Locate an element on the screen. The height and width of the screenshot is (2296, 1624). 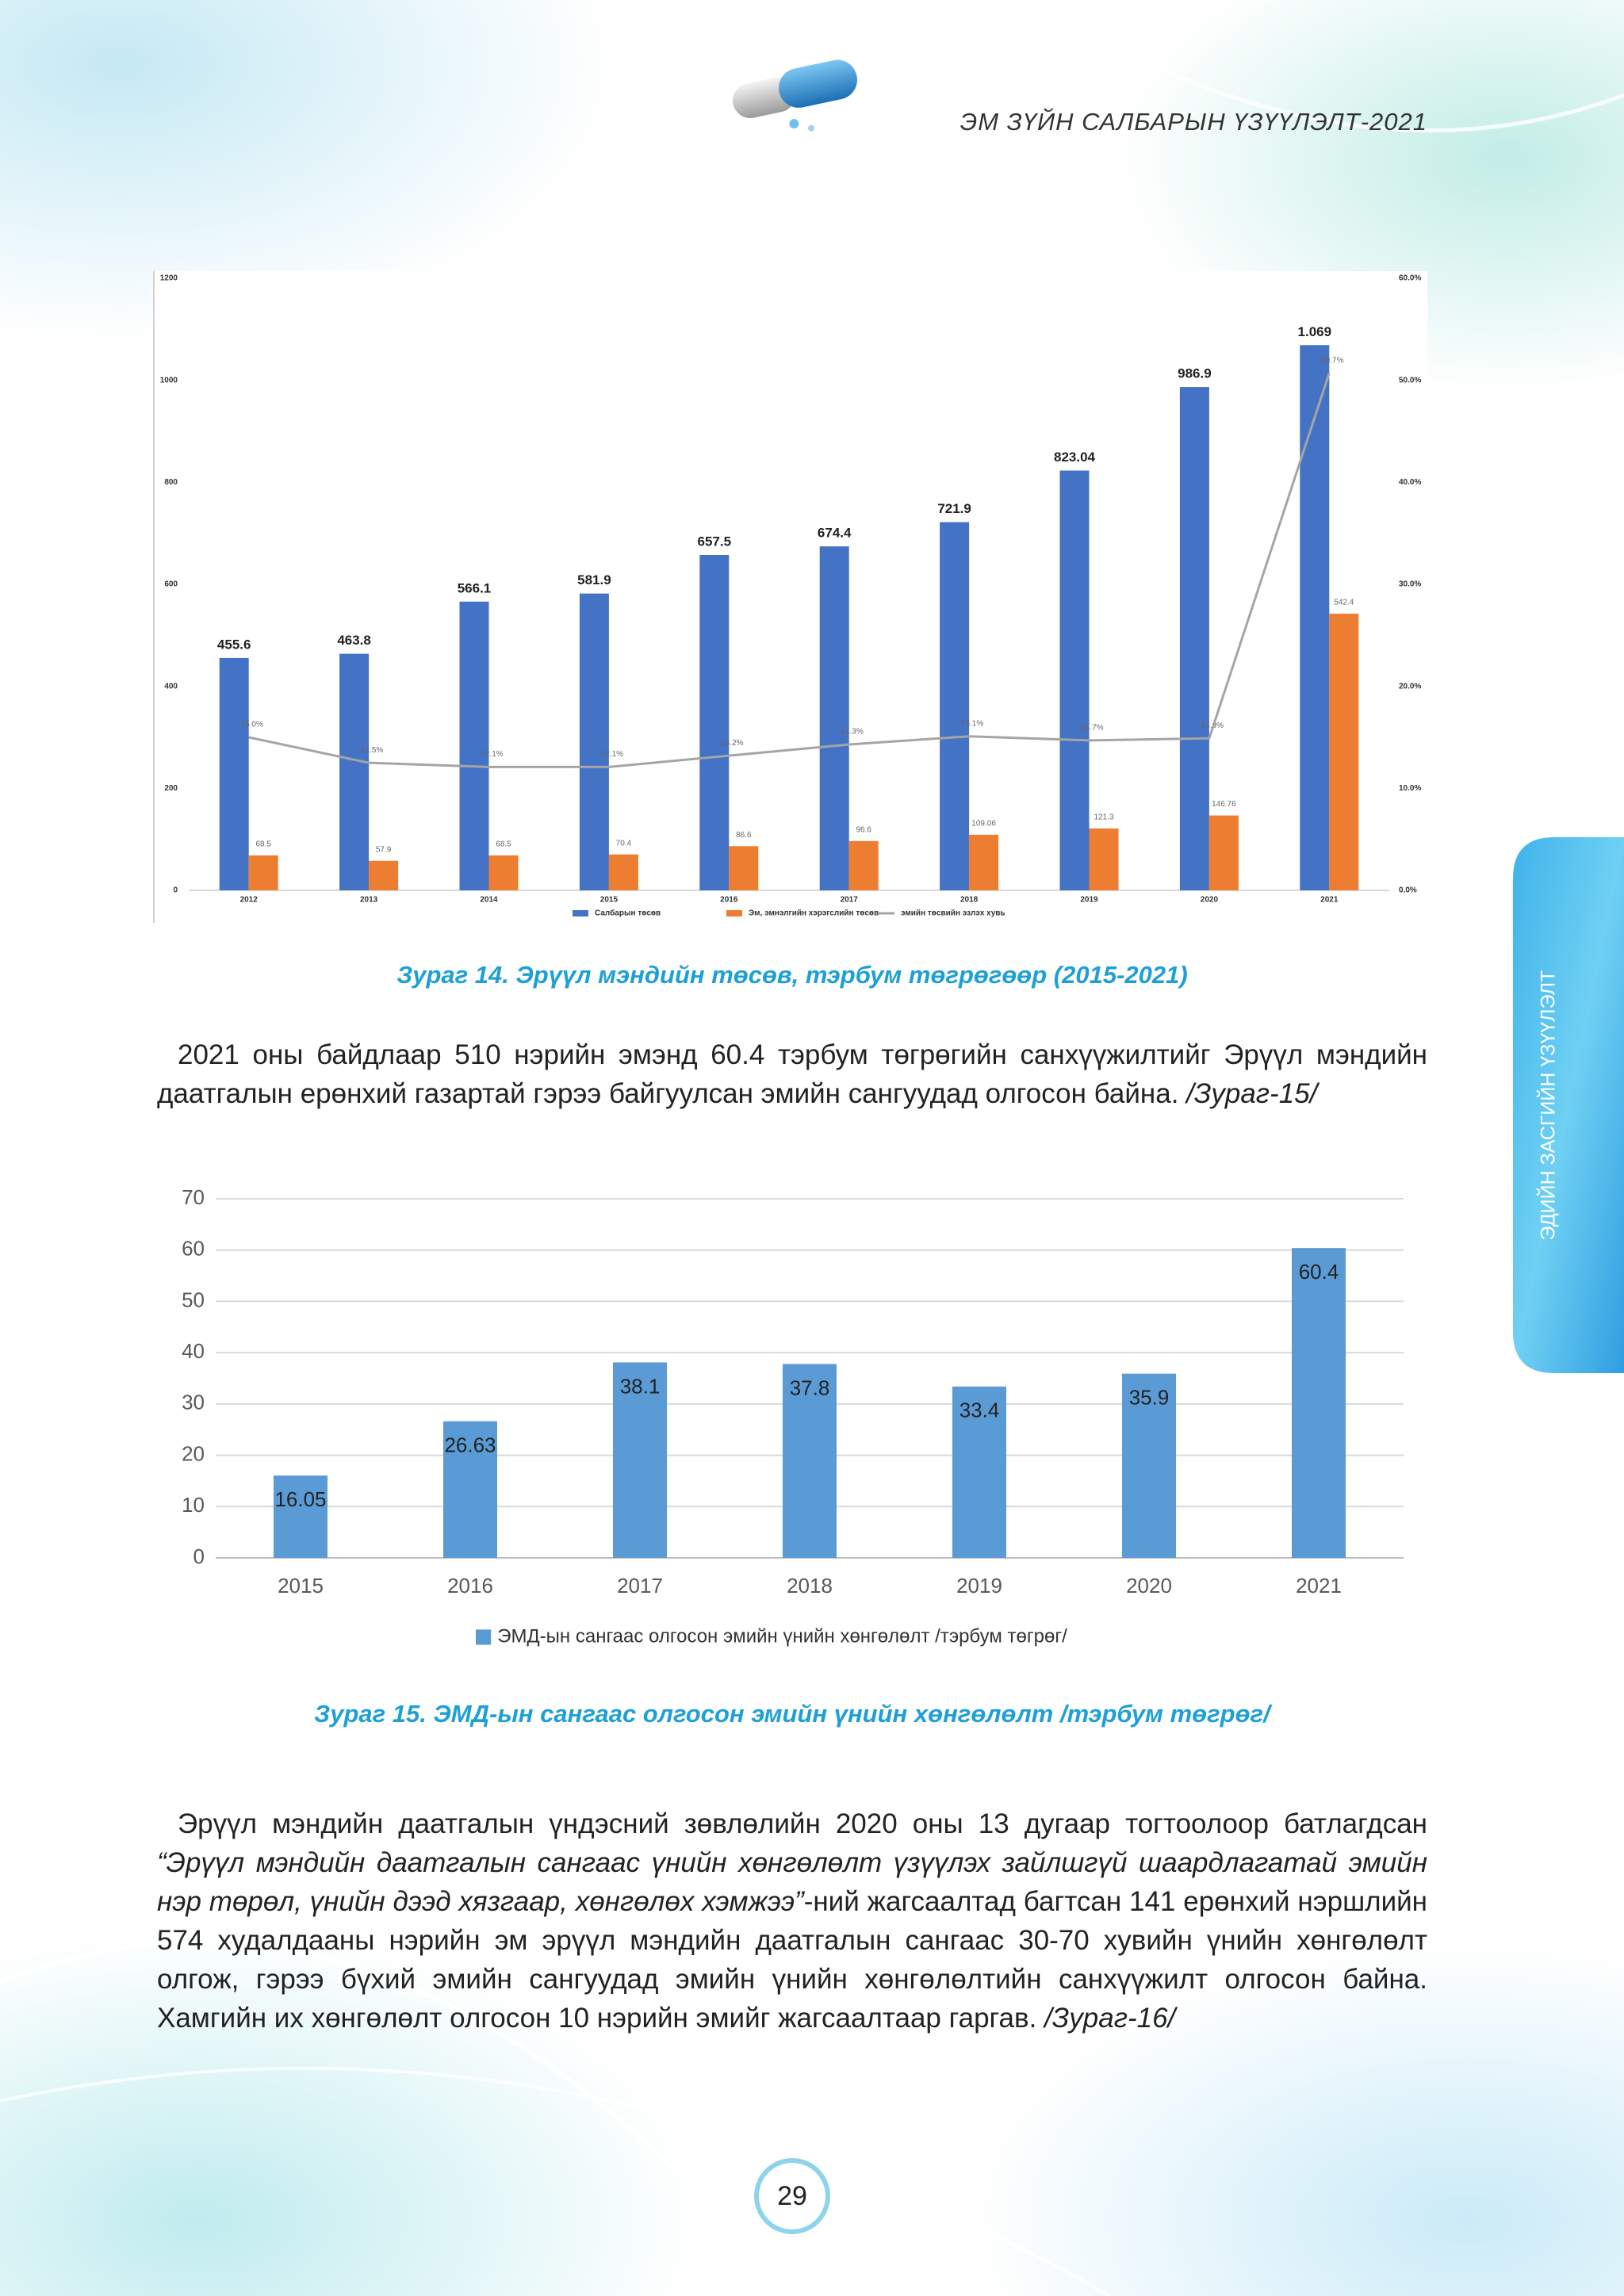
x-tick-label: 2012 is located at coordinates (249, 901).